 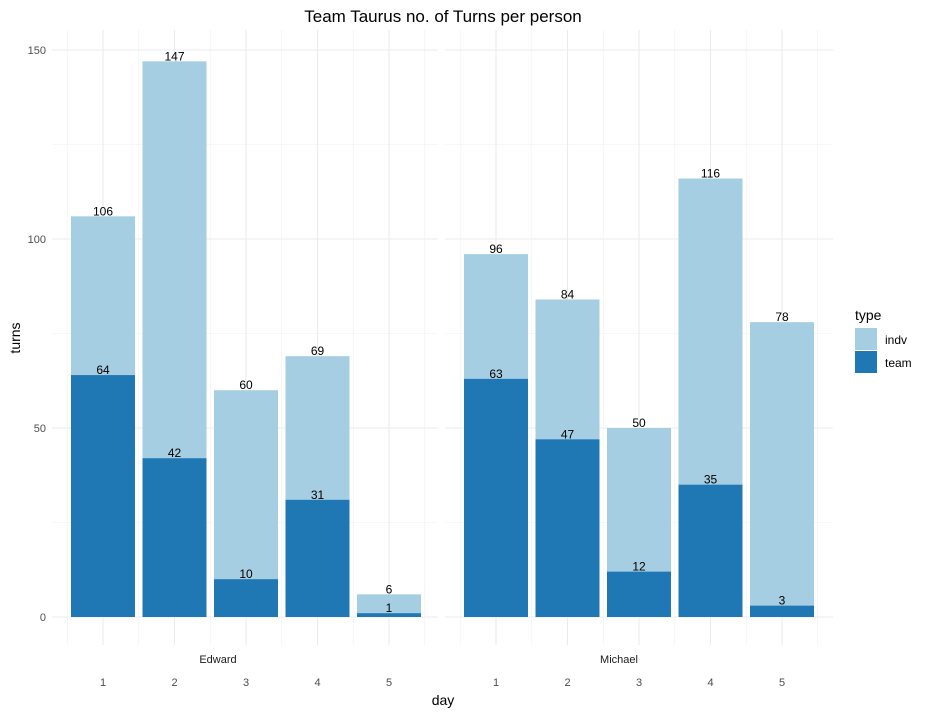 What do you see at coordinates (389, 589) in the screenshot?
I see `data-label: 6` at bounding box center [389, 589].